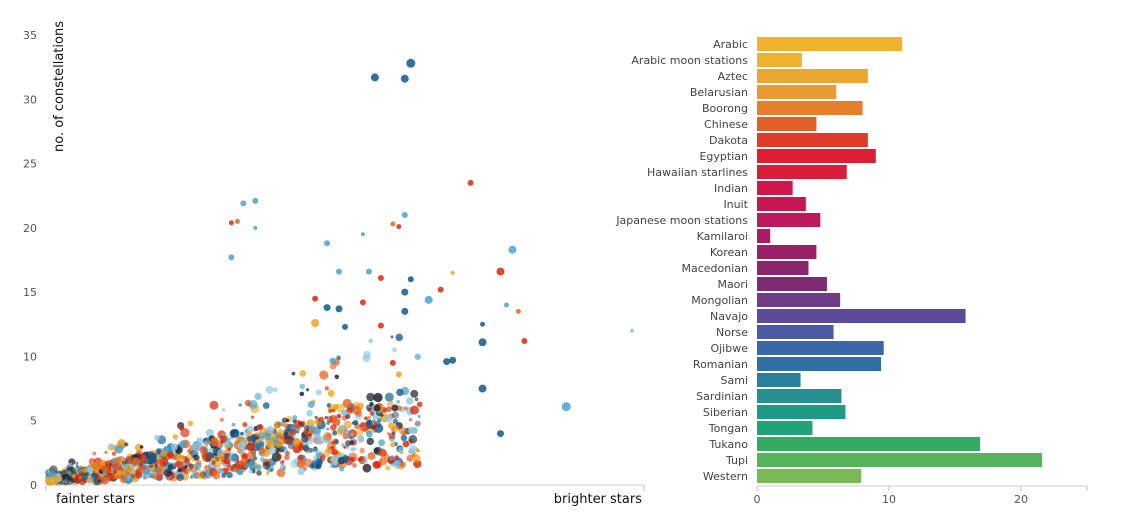 The height and width of the screenshot is (524, 1123). I want to click on bar-western, so click(809, 476).